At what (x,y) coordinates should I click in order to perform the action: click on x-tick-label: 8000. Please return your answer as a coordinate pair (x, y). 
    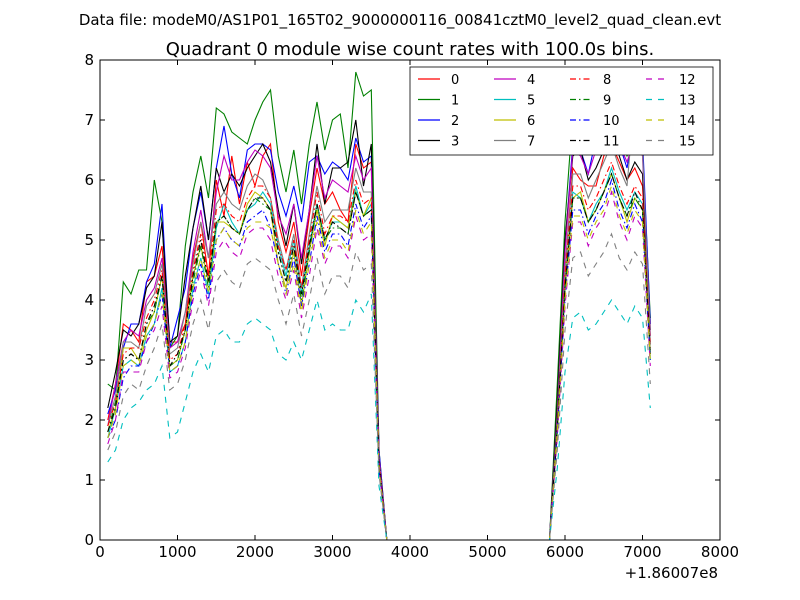
    Looking at the image, I should click on (720, 552).